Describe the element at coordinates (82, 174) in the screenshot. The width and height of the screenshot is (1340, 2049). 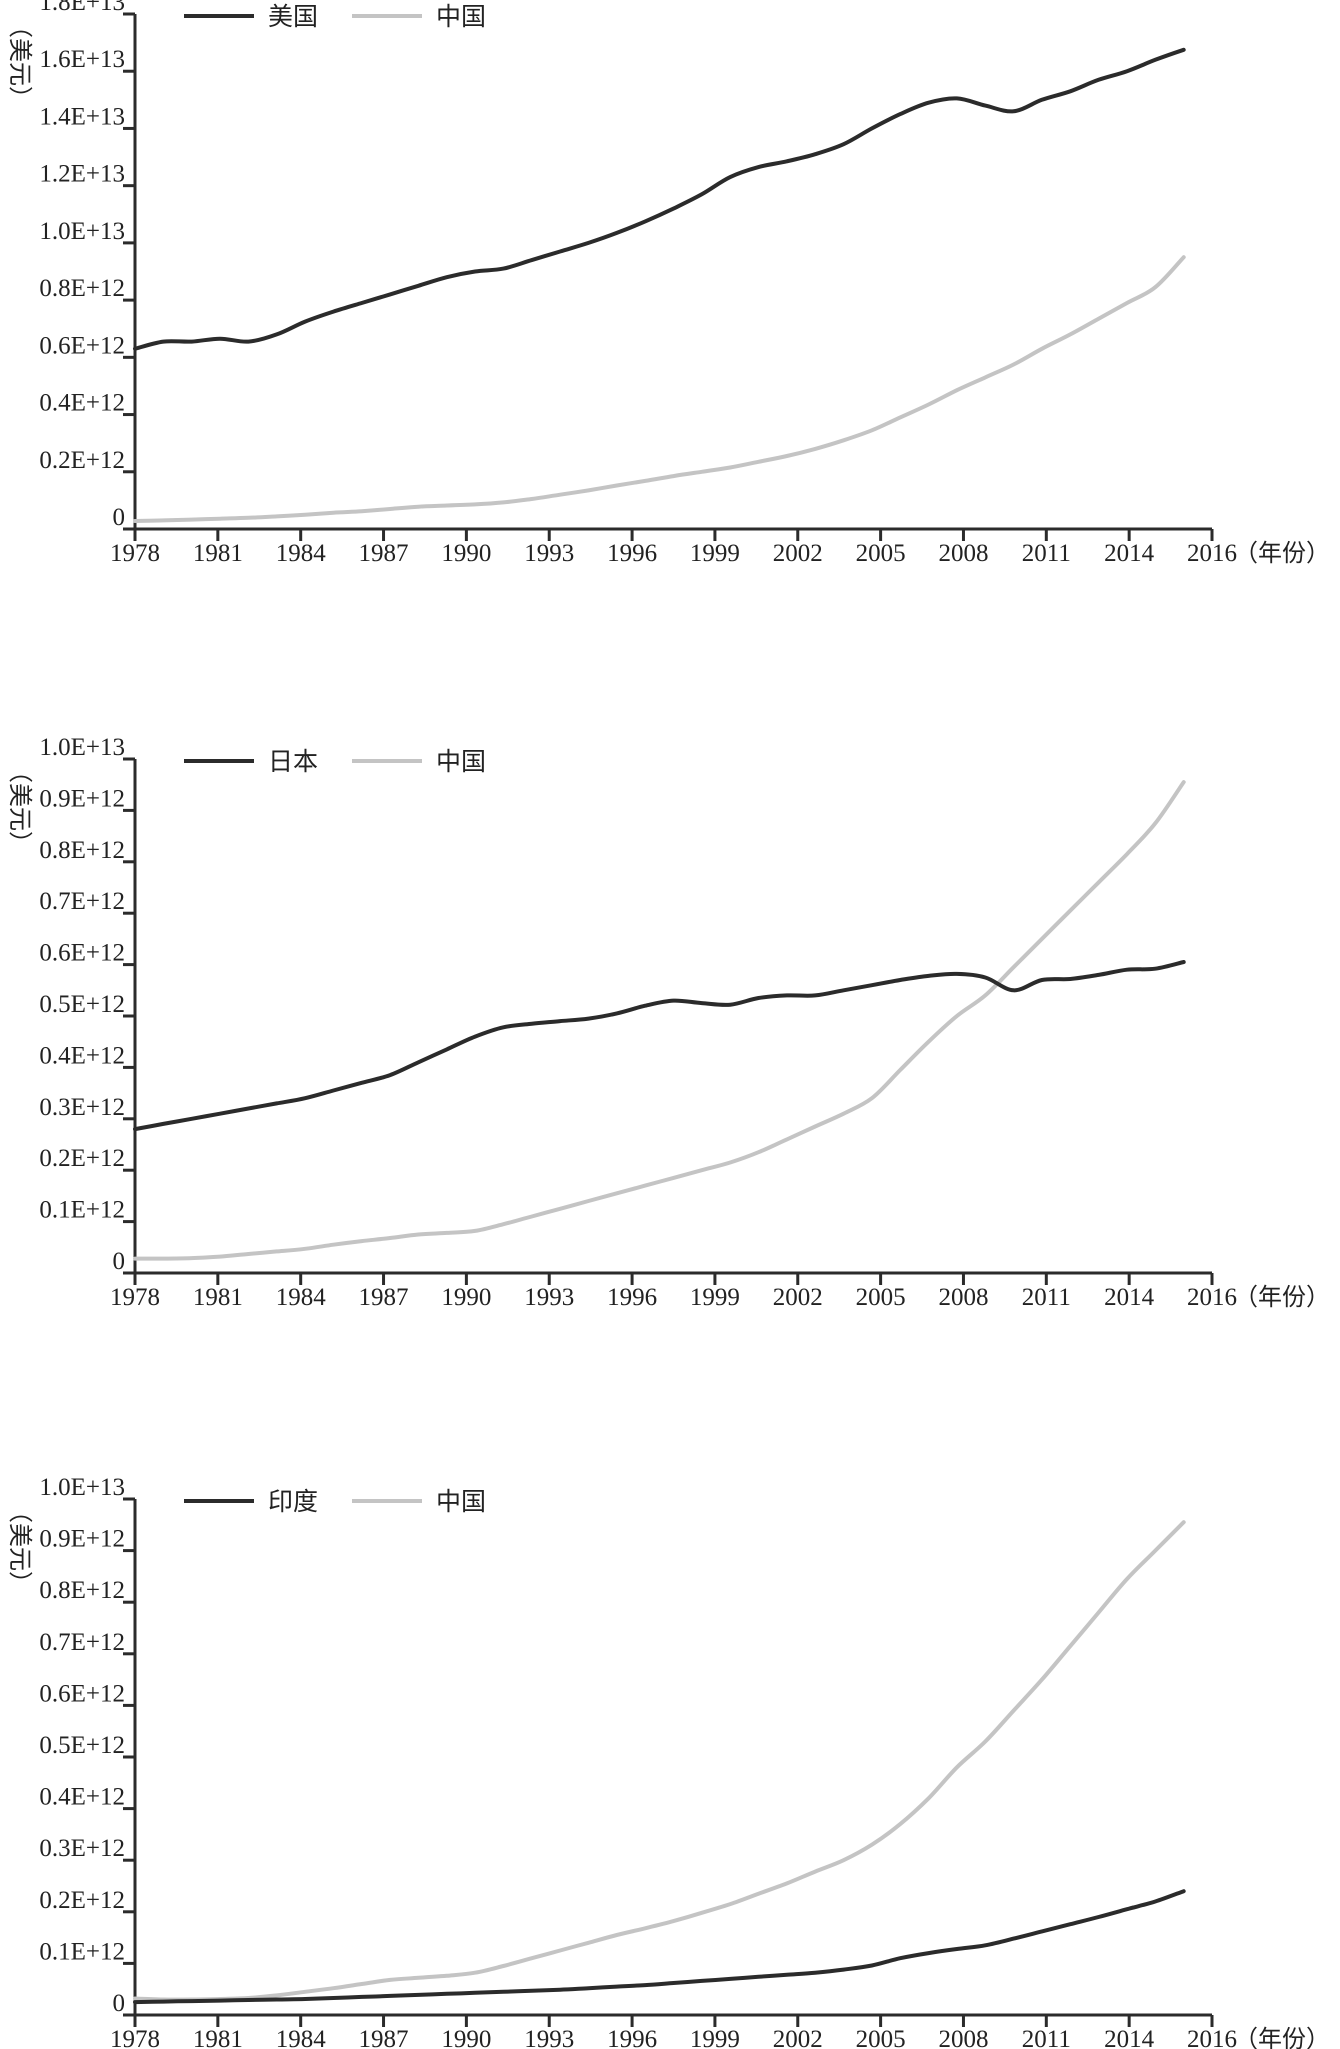
I see `y-tick-label: 1.2E+13` at that location.